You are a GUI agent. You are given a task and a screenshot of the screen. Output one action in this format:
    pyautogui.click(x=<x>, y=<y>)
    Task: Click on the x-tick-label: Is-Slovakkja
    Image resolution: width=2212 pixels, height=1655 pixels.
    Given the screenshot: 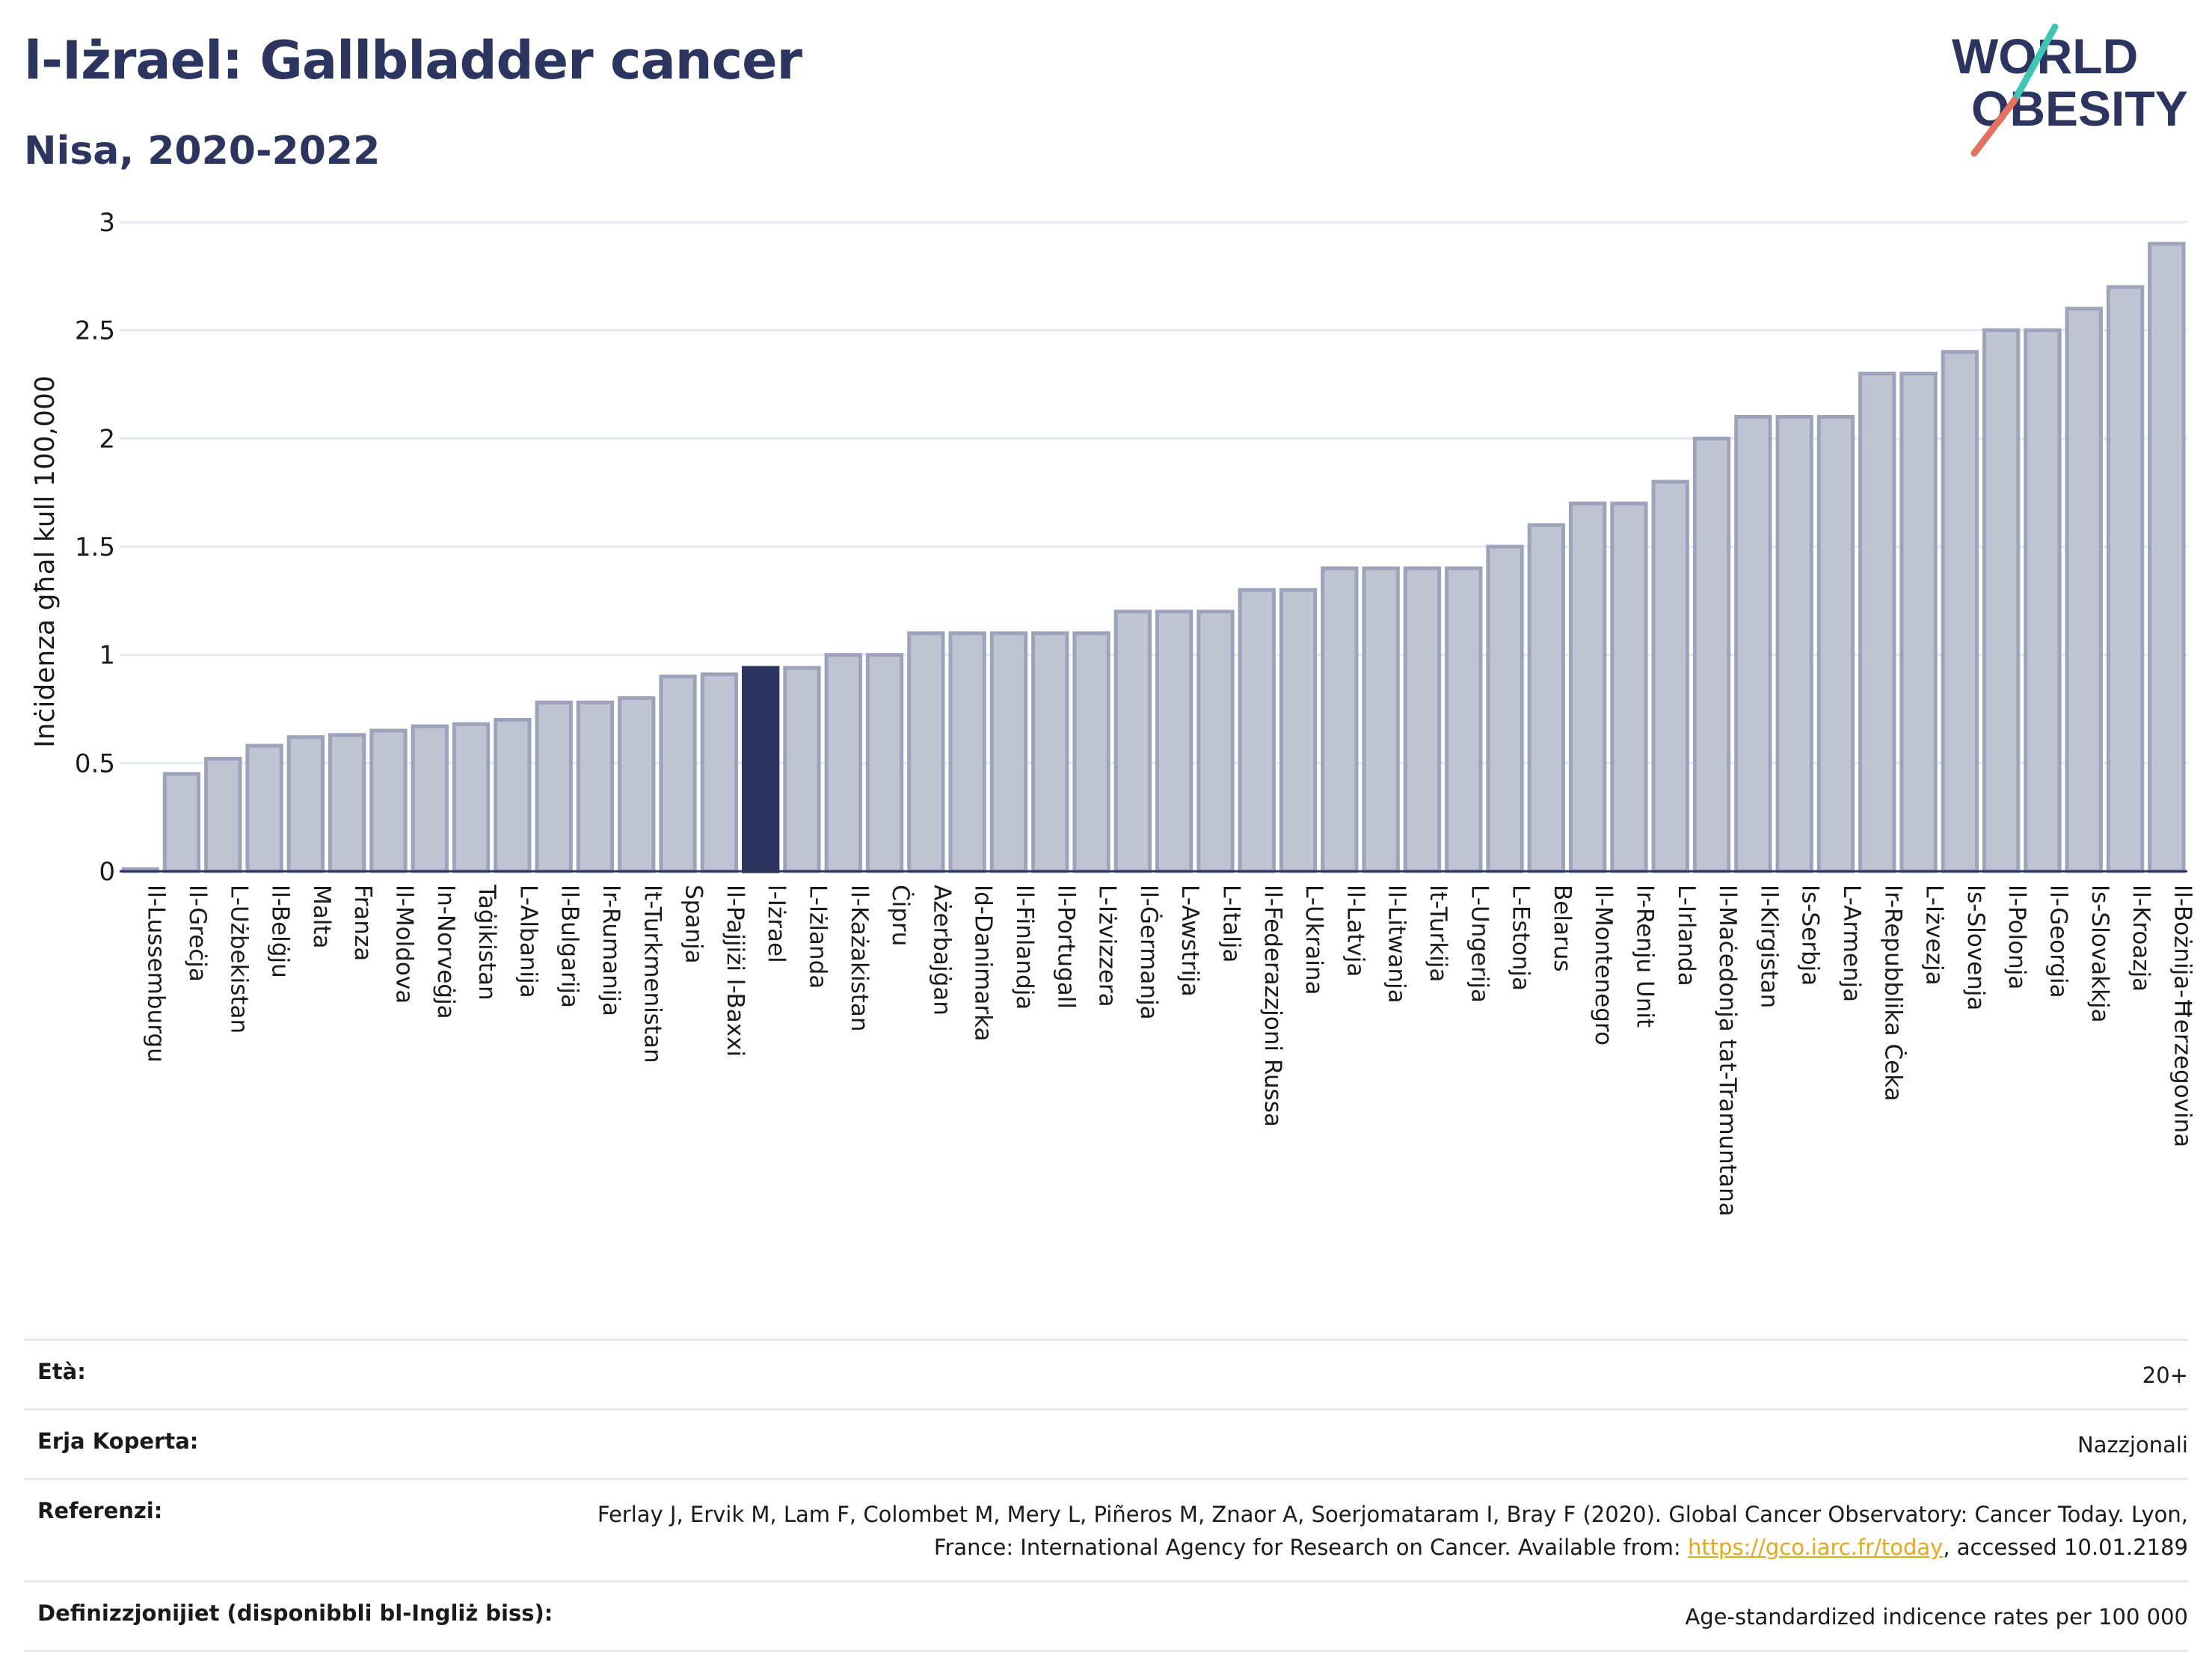 What is the action you would take?
    pyautogui.click(x=2099, y=954)
    